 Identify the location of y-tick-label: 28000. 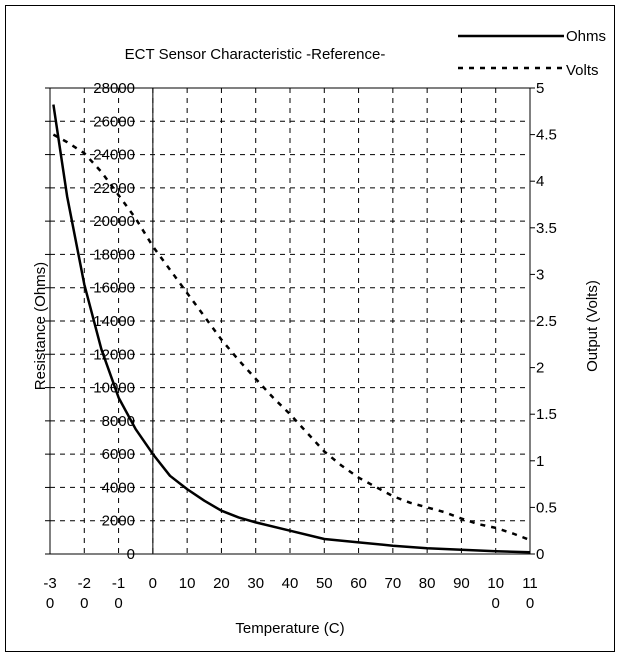
(114, 88).